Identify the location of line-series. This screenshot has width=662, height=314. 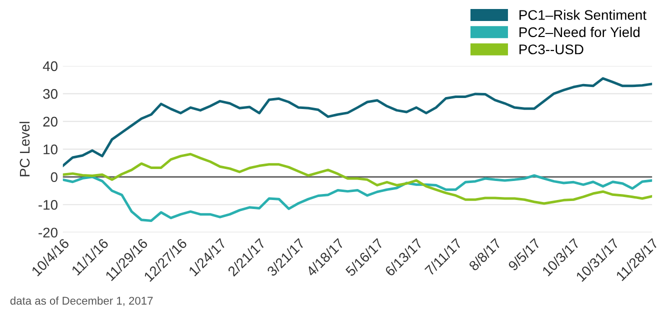
(357, 198).